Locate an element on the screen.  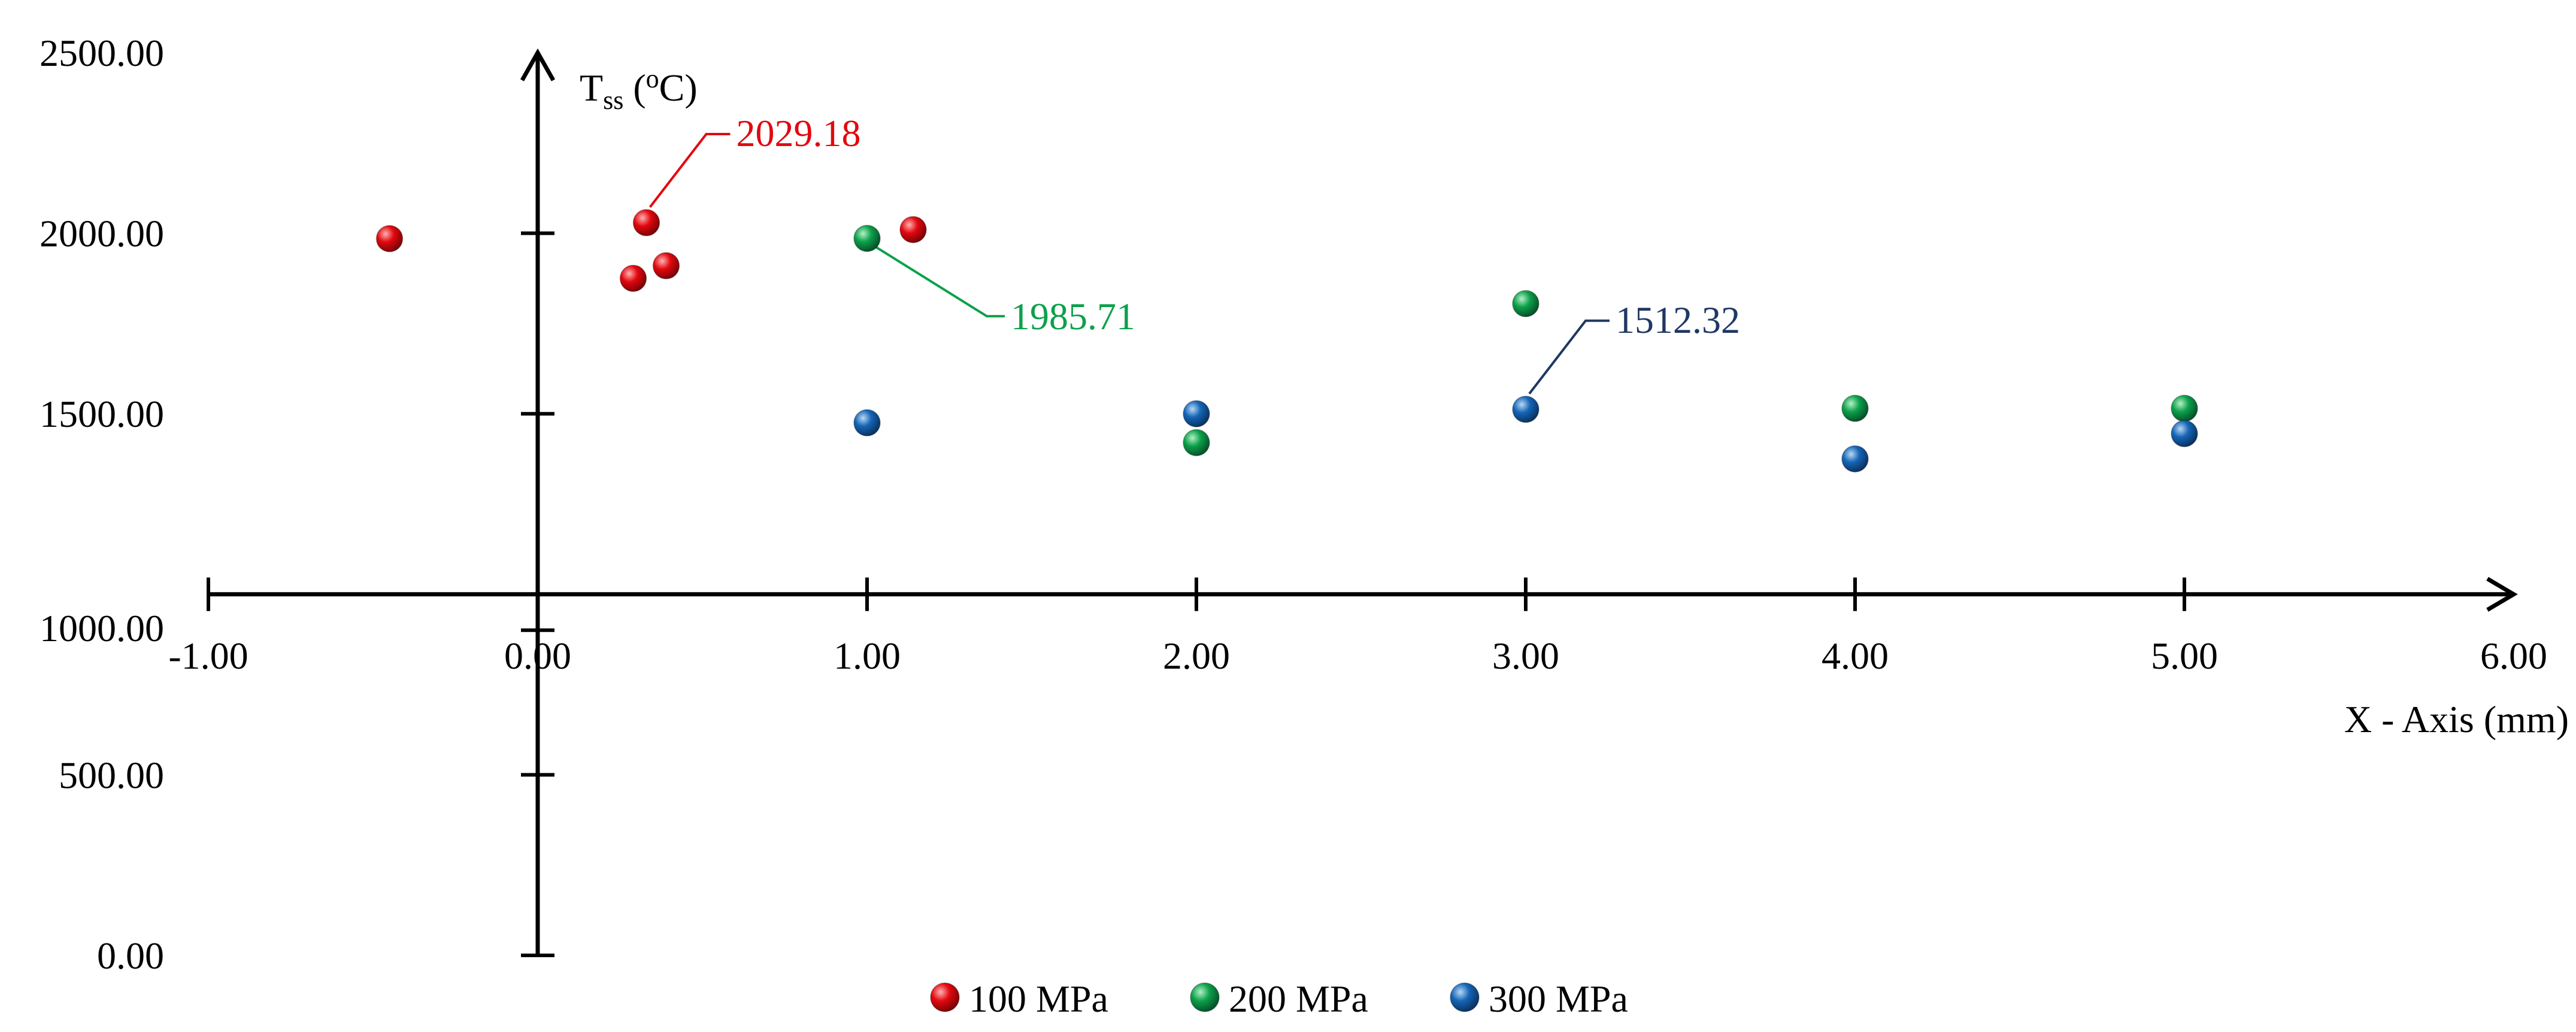
x-tick-label: 5.00 is located at coordinates (2184, 656).